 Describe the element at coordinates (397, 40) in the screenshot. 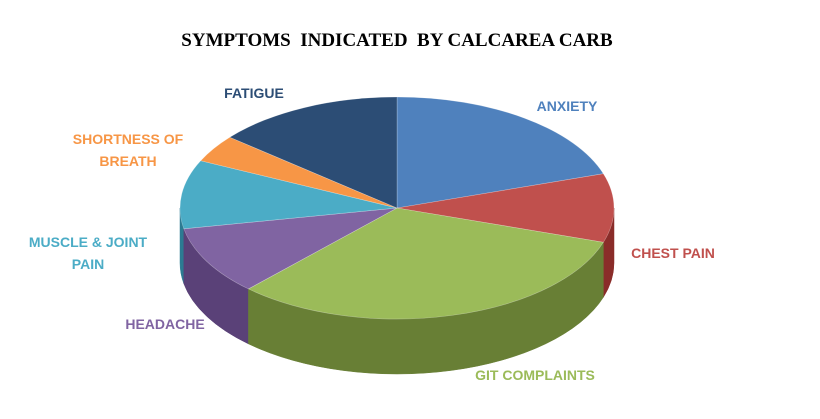

I see `chart-title: SYMPTOMS INDICATED BY CALCAREA CARB` at that location.